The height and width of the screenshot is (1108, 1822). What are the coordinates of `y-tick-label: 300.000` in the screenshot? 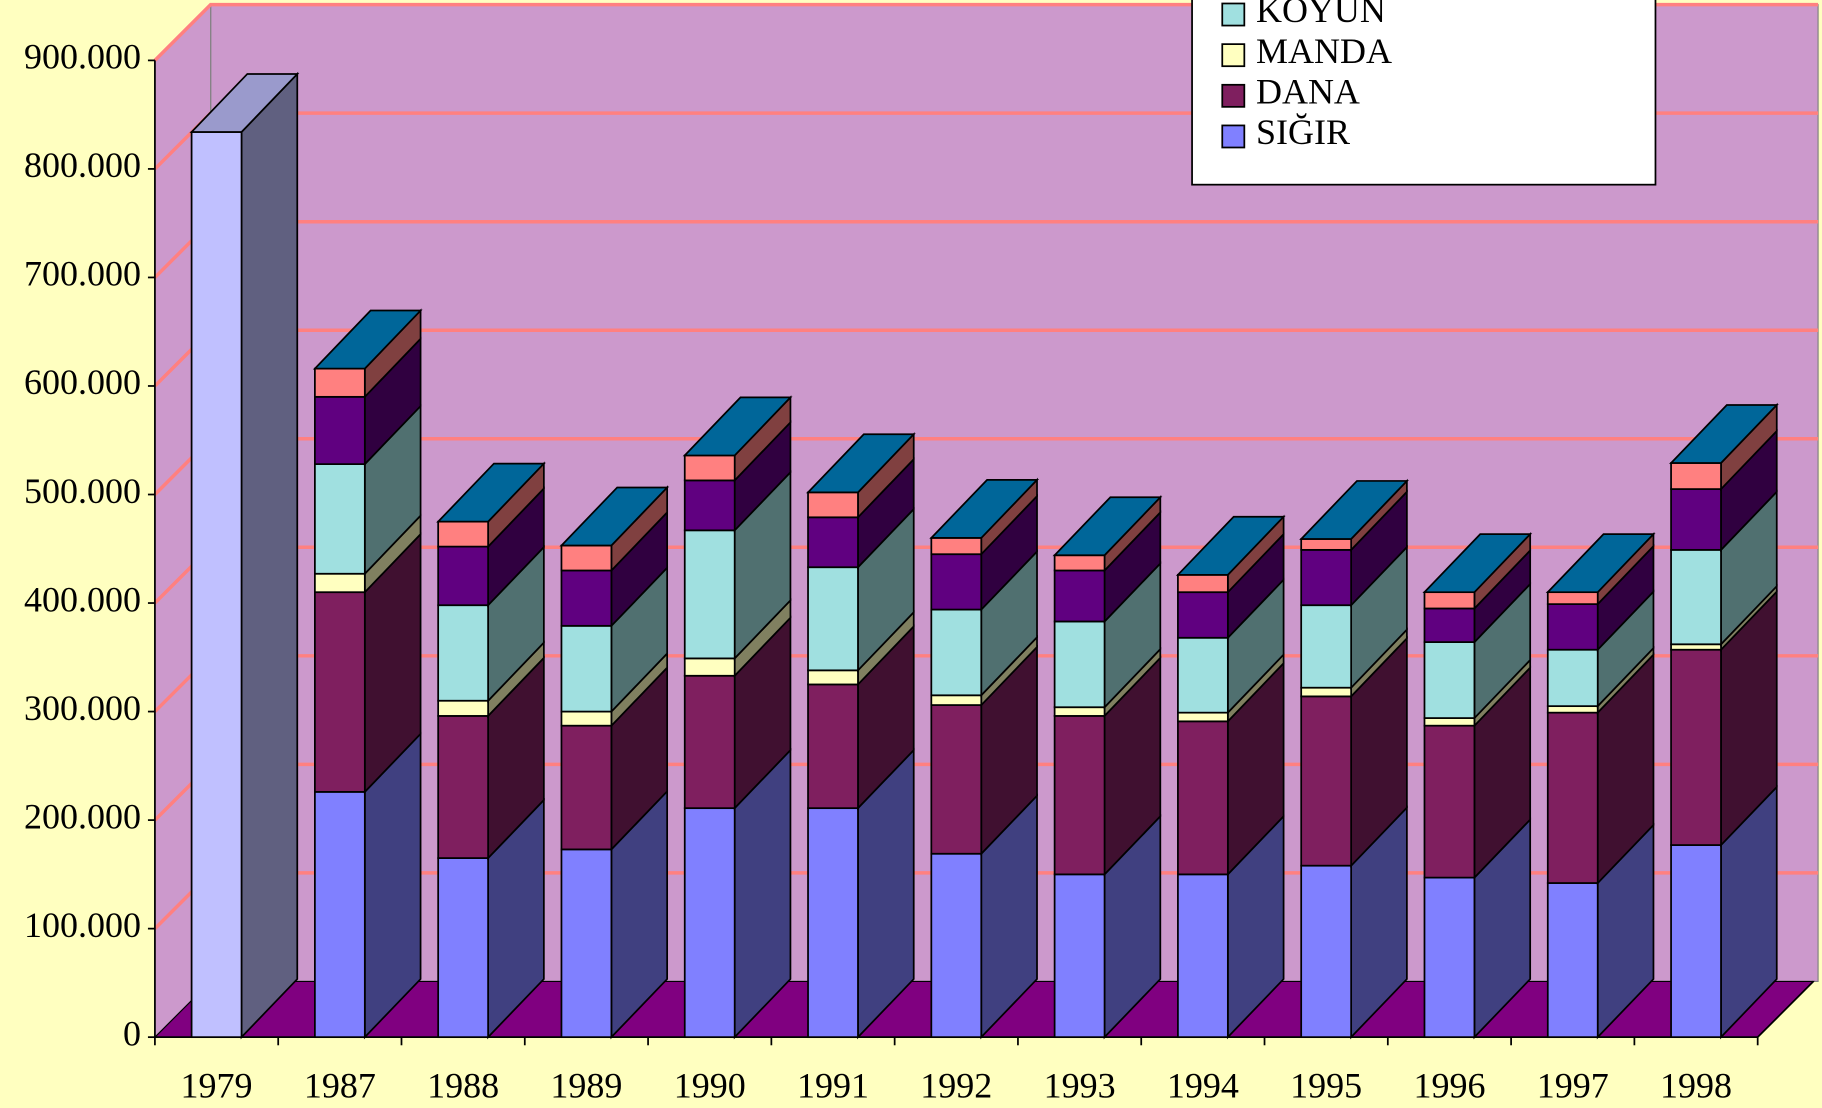 It's located at (82, 708).